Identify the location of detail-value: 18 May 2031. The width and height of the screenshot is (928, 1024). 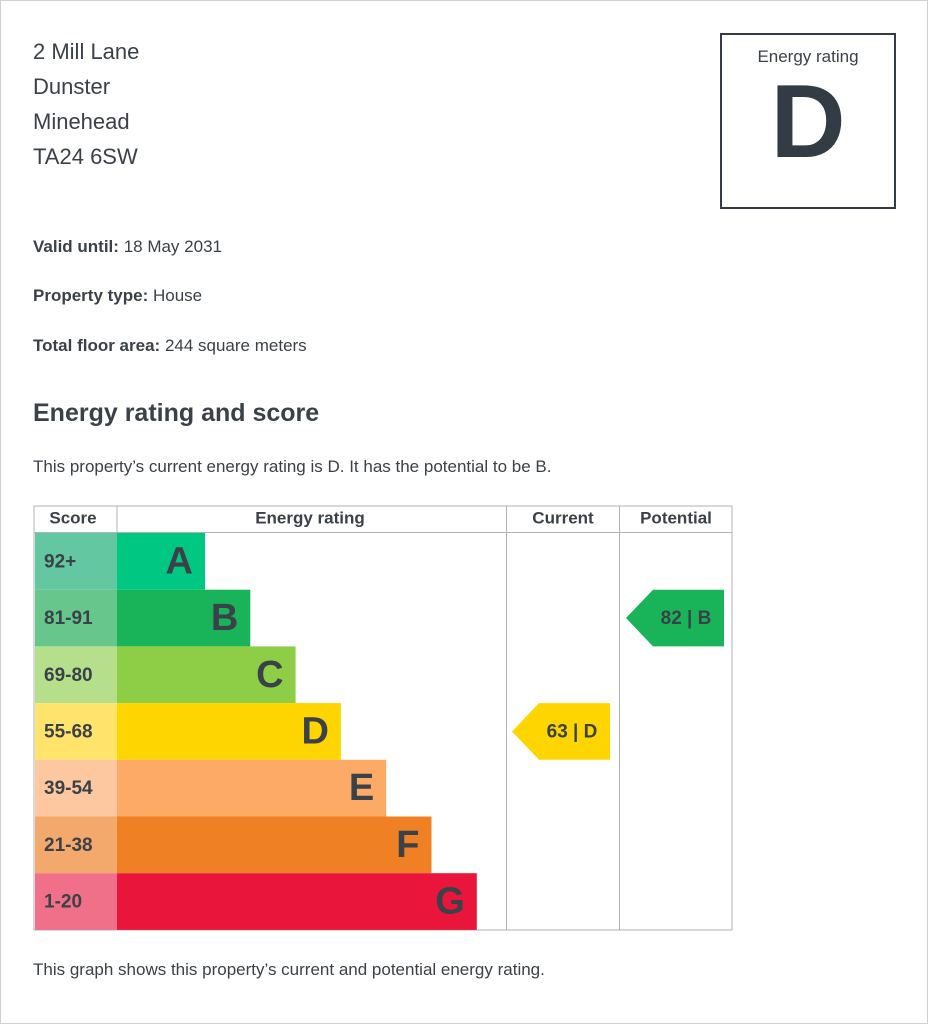
(172, 246).